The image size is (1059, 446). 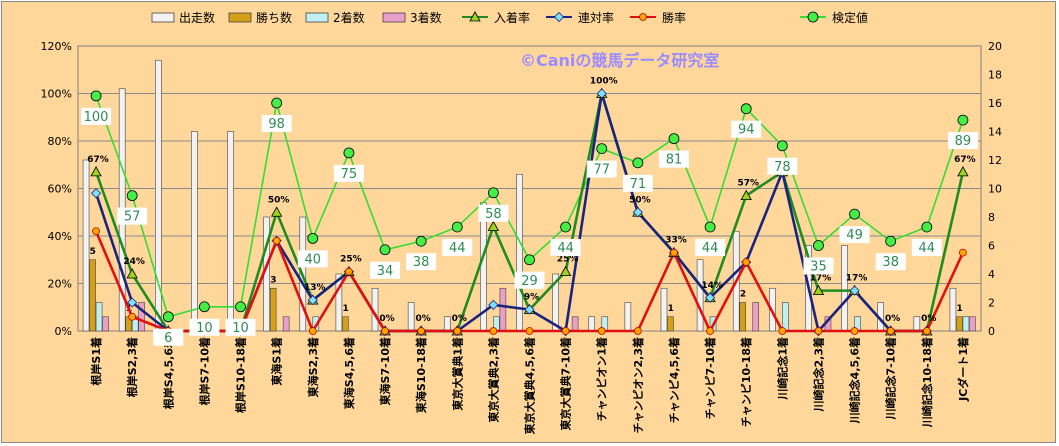 I want to click on category-label: 根岸S10-18着, so click(x=241, y=375).